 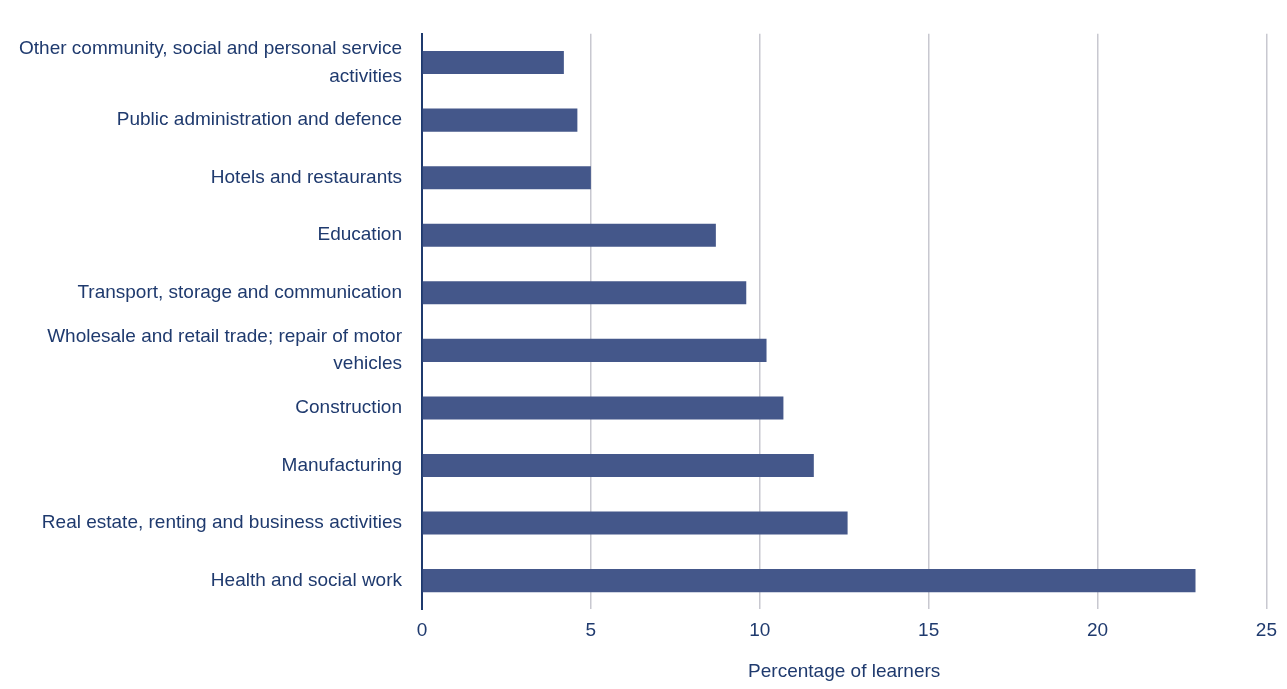 What do you see at coordinates (348, 407) in the screenshot?
I see `y-tick-label: Construction` at bounding box center [348, 407].